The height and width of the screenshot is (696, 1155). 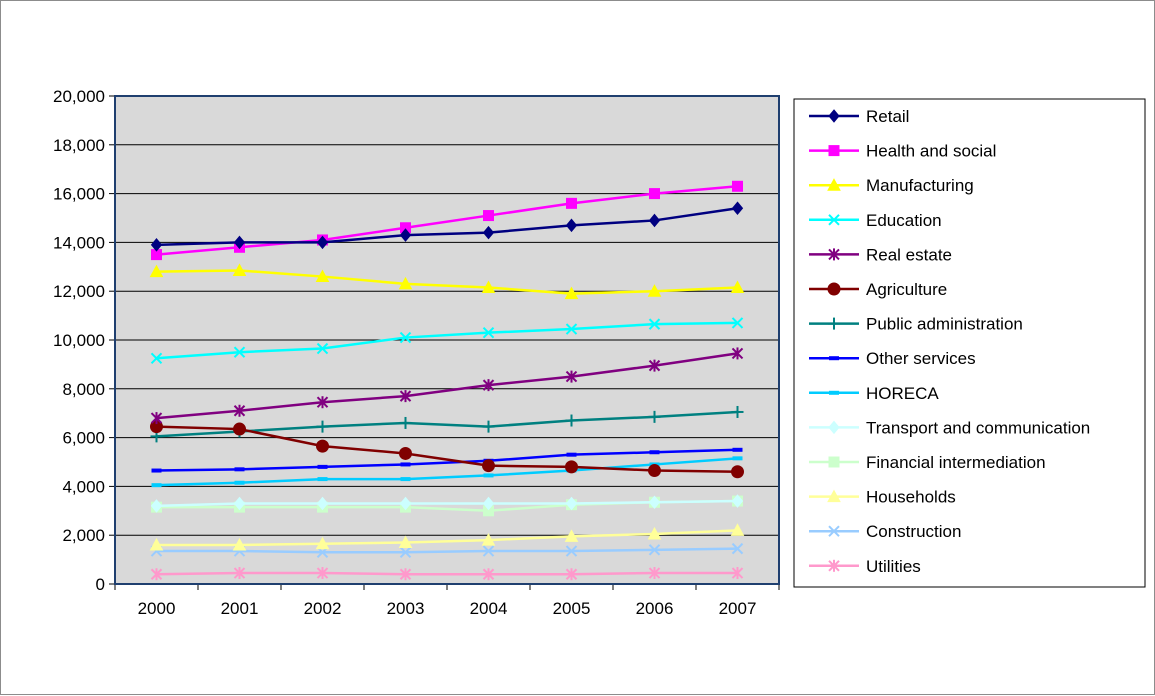 I want to click on legend-item: Education, so click(x=875, y=220).